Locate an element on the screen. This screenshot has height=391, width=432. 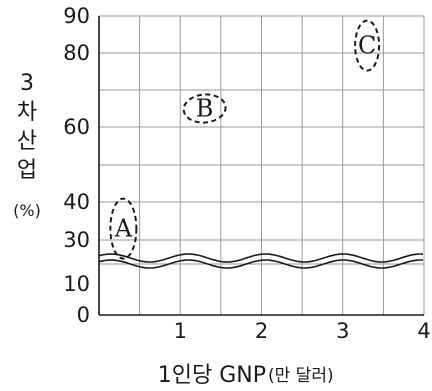
x-tick-labels: 1 2 3 4 is located at coordinates (302, 331).